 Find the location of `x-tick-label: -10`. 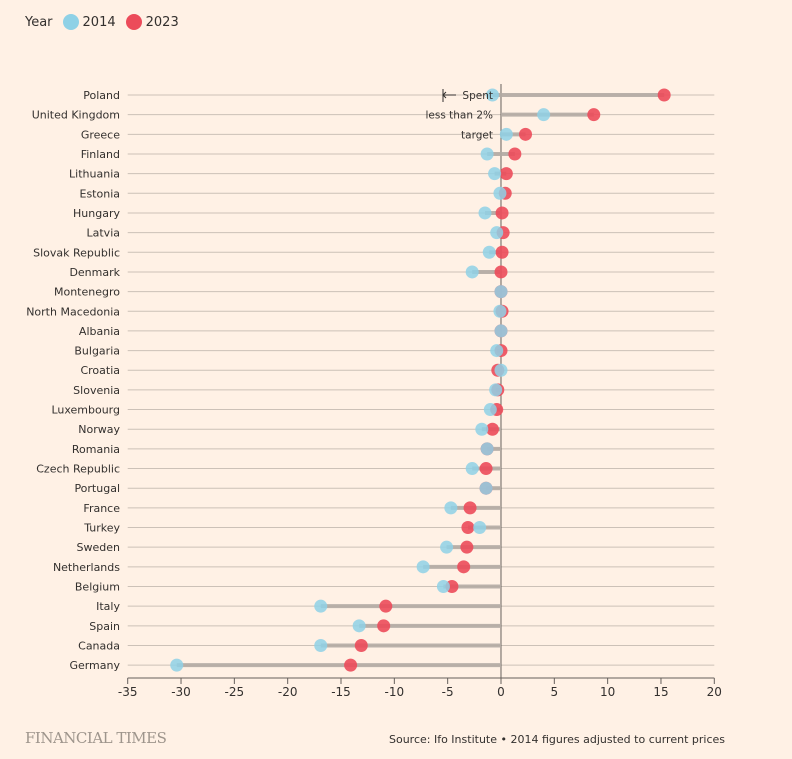

x-tick-label: -10 is located at coordinates (395, 692).